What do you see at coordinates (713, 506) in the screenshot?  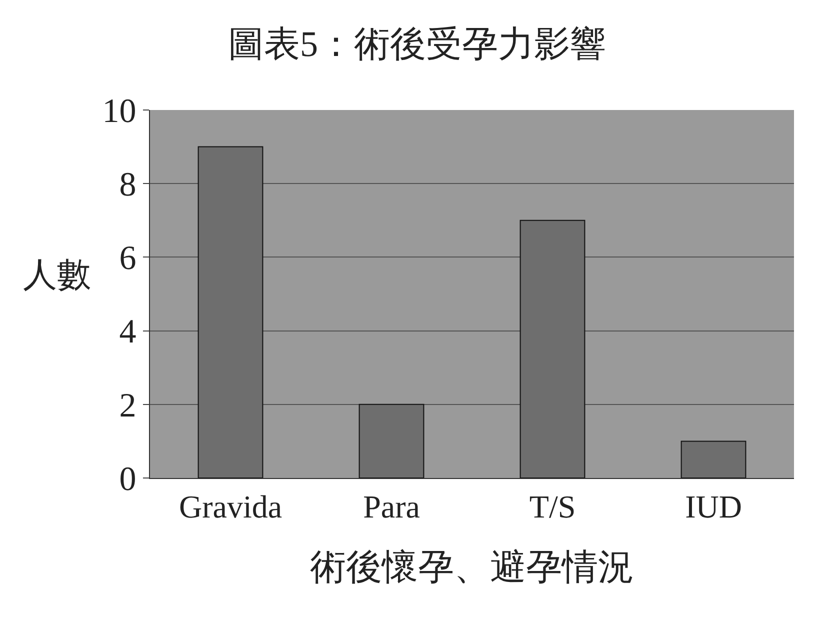 I see `x-tick-label: IUD` at bounding box center [713, 506].